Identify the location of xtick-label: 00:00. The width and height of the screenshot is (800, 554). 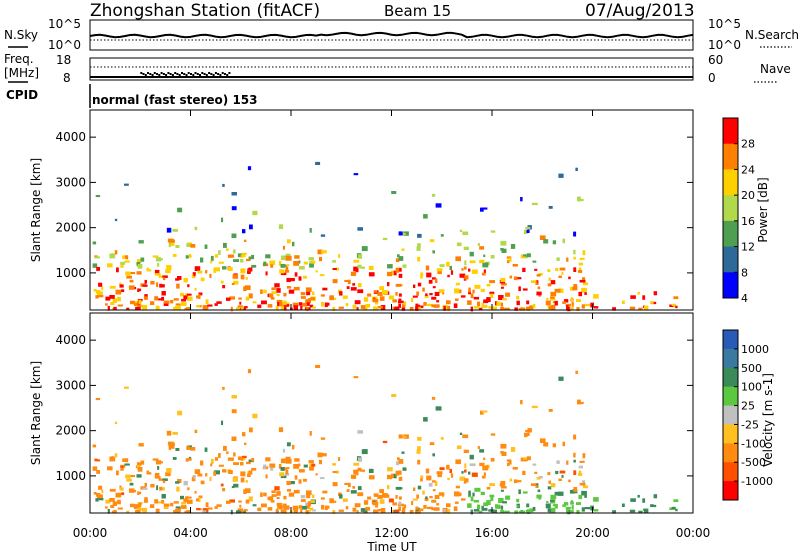
(693, 533).